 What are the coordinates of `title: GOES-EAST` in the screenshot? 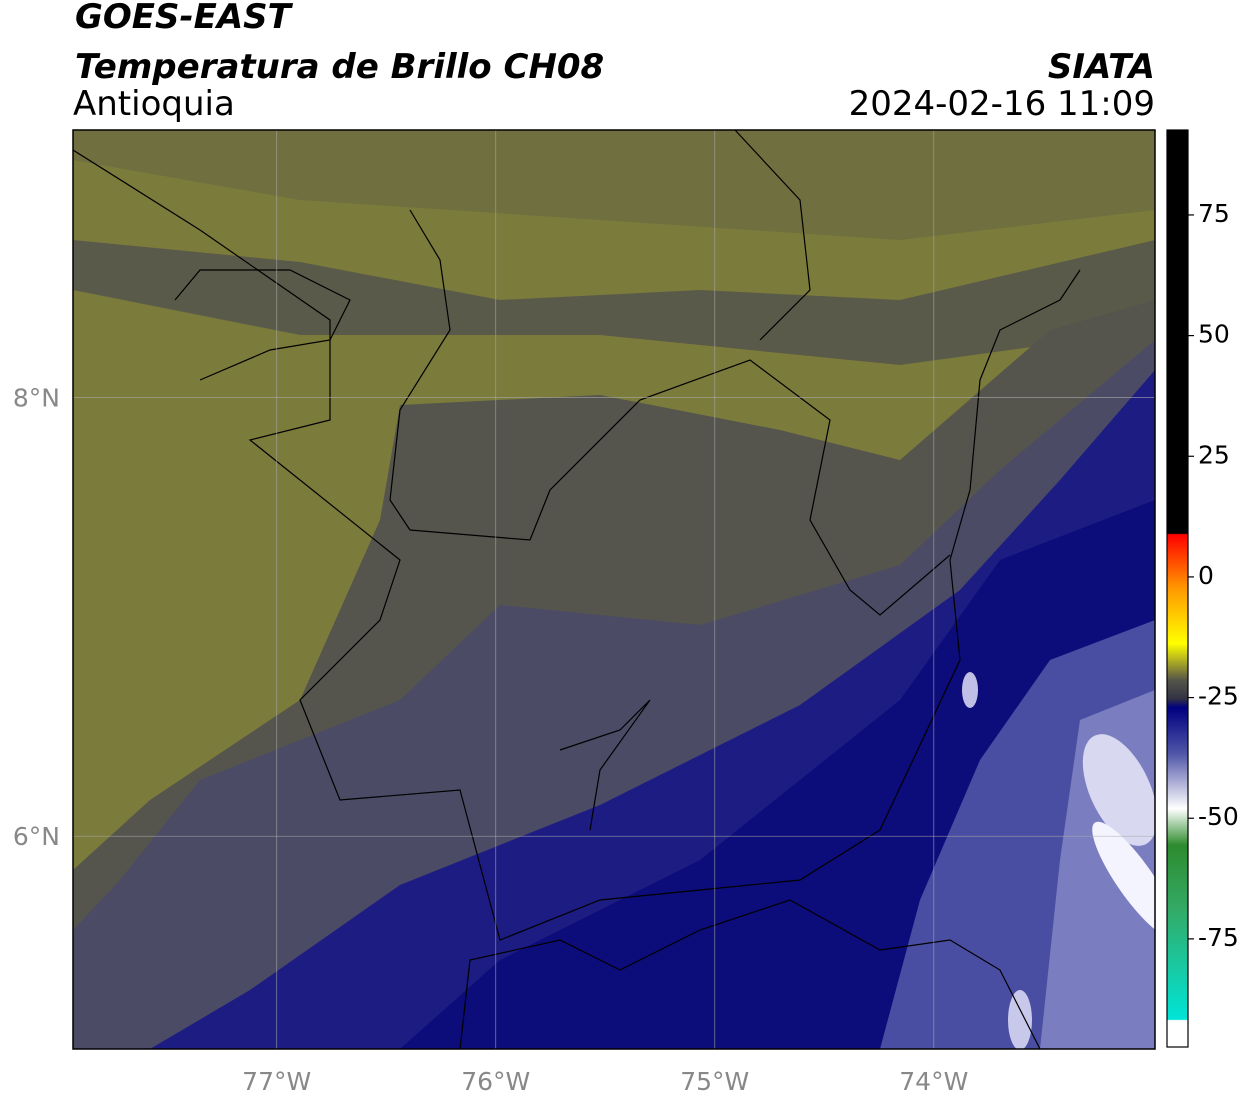 It's located at (184, 18).